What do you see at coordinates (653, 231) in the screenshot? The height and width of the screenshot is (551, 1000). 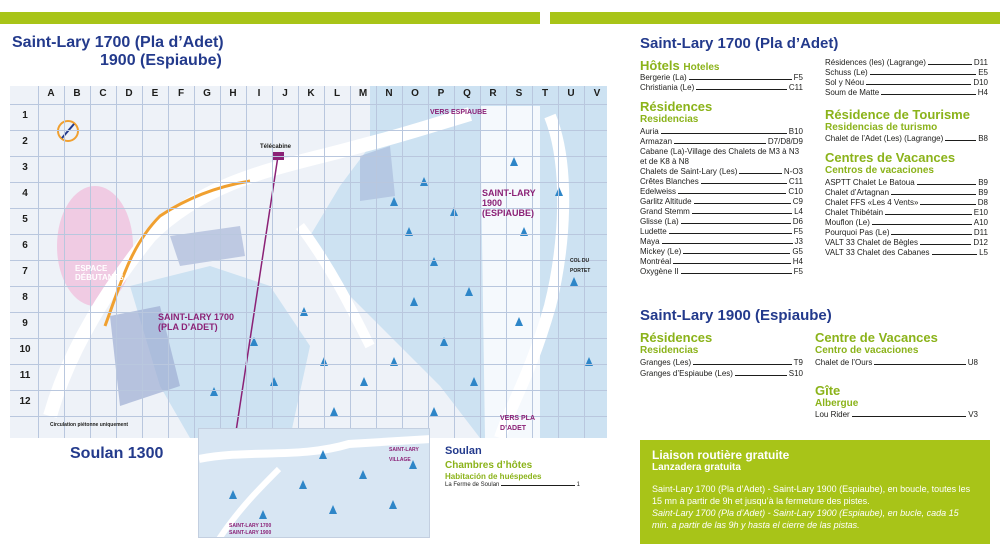 I see `entry-name: Ludette` at bounding box center [653, 231].